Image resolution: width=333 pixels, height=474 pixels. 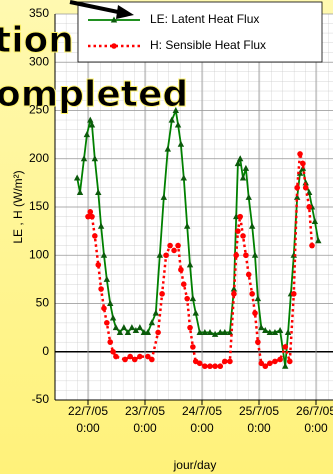 I want to click on x-tick-label: 26/7/05, so click(x=314, y=411).